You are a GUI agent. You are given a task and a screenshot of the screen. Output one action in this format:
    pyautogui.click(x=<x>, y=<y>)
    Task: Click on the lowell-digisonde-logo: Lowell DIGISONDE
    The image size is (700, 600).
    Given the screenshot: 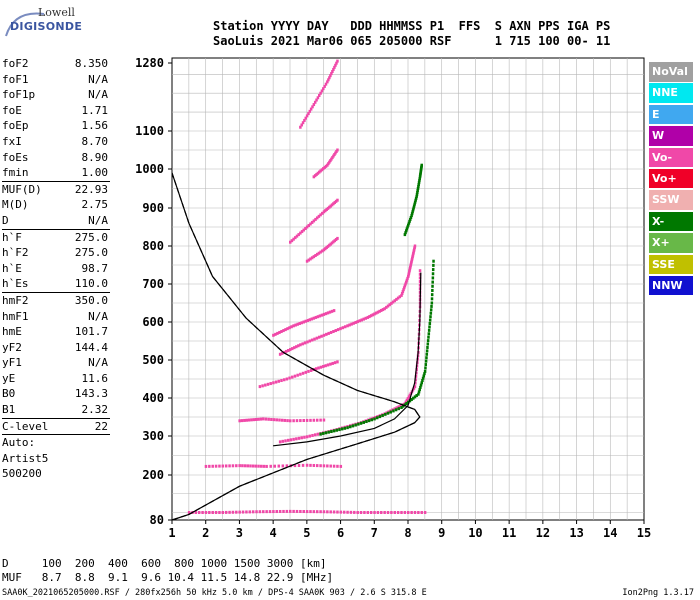 What is the action you would take?
    pyautogui.click(x=43, y=23)
    